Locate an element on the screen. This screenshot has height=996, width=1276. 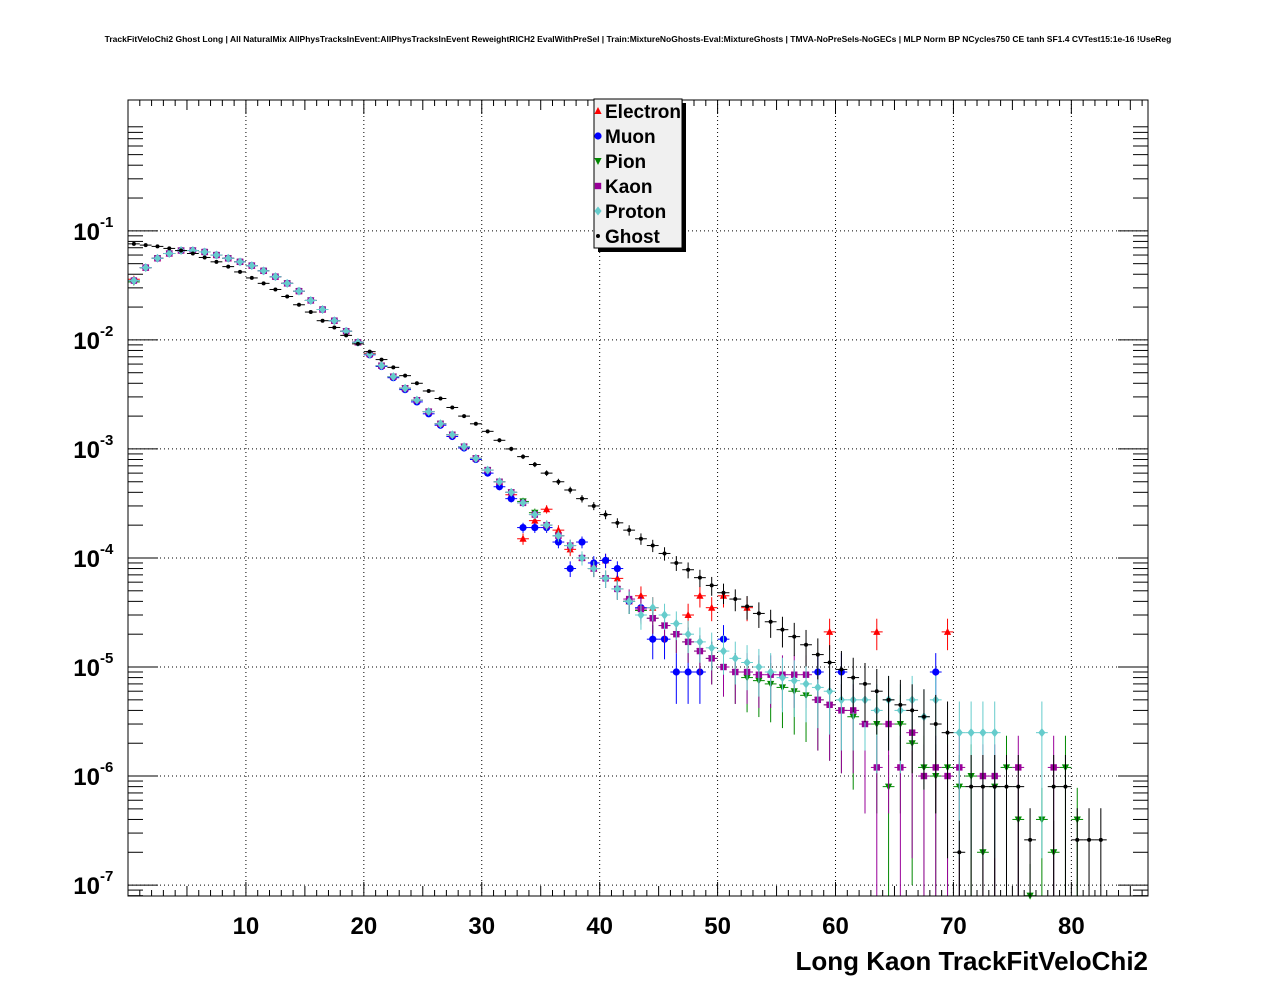
legend-entry-muon: Muon is located at coordinates (625, 137).